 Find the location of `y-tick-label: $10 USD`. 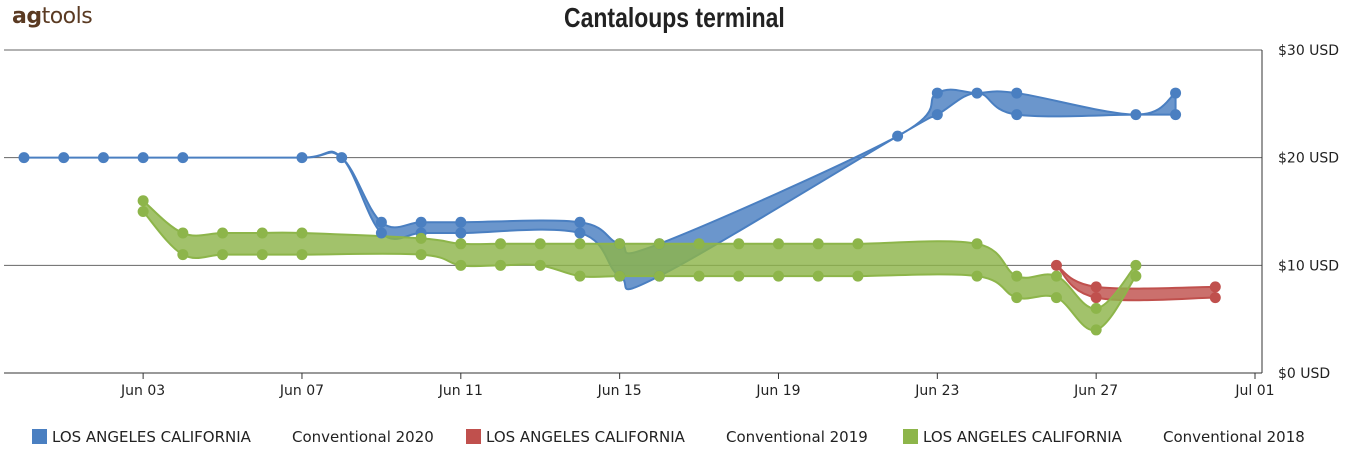

y-tick-label: $10 USD is located at coordinates (1308, 266).